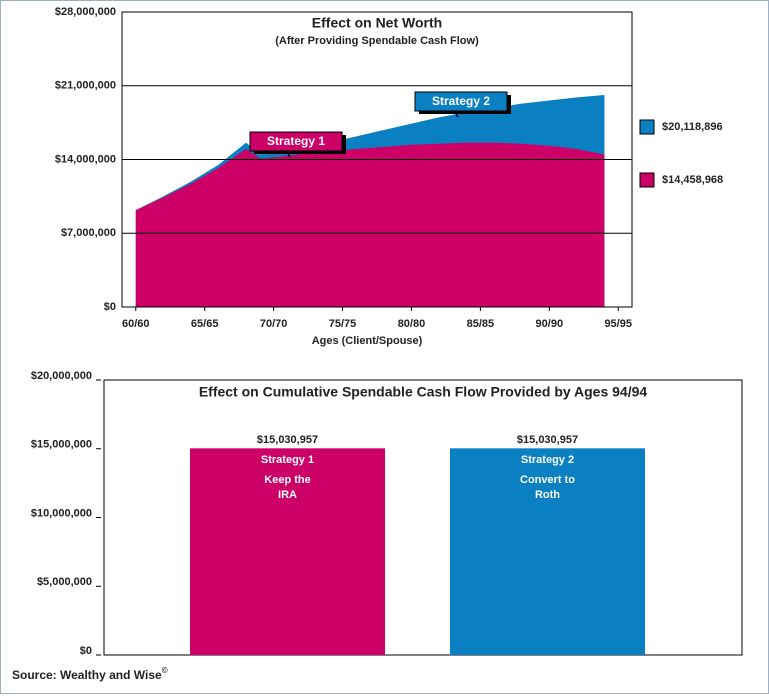 The width and height of the screenshot is (769, 699). Describe the element at coordinates (550, 324) in the screenshot. I see `x-tick-label: 90/90` at that location.